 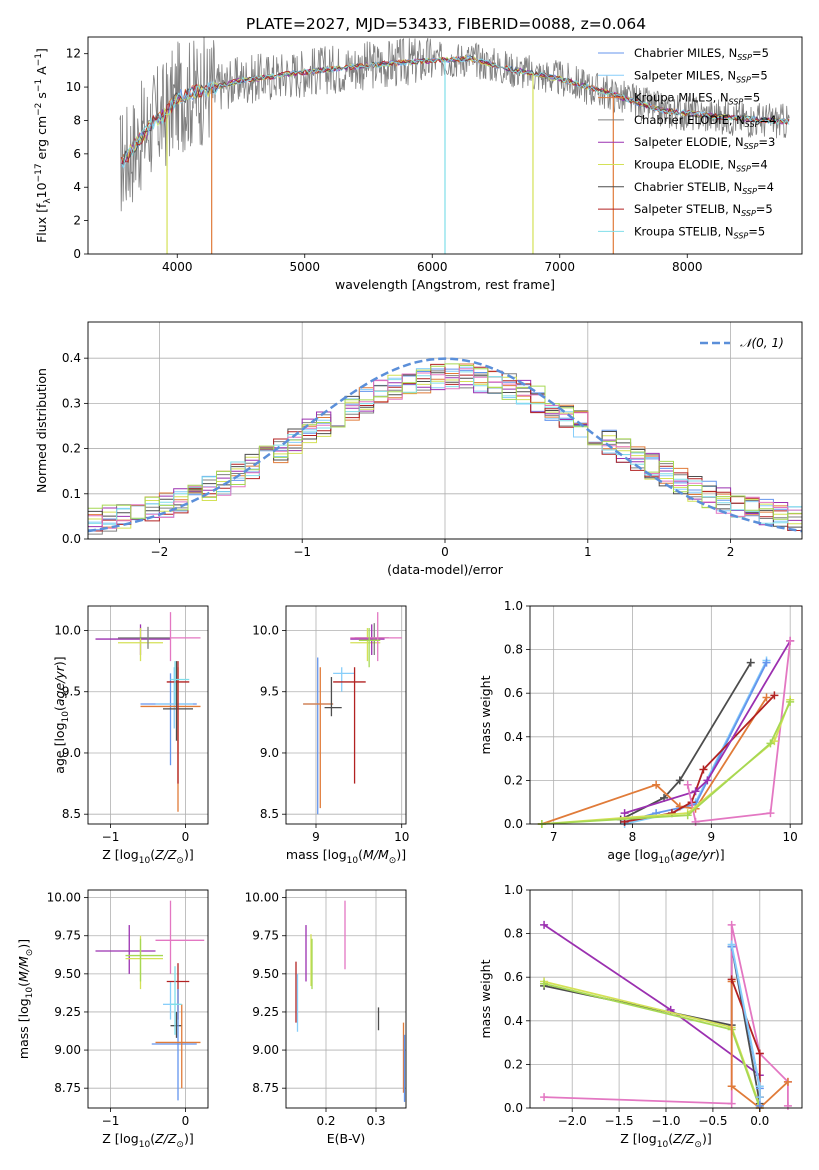 What do you see at coordinates (731, 552) in the screenshot?
I see `x-tick-label: 2` at bounding box center [731, 552].